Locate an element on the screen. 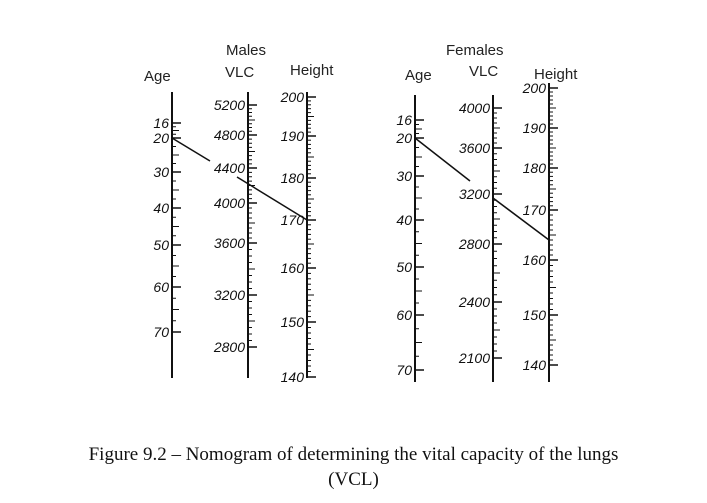 The image size is (707, 503). males-vlc-tick-label: 4400 is located at coordinates (229, 168).